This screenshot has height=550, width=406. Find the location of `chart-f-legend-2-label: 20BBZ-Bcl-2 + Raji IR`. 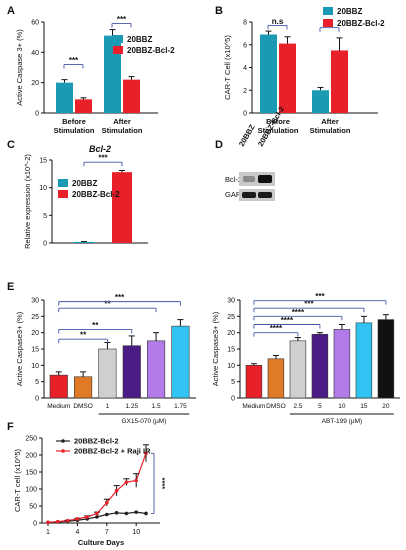

chart-f-legend-2-label: 20BBZ-Bcl-2 + Raji IR is located at coordinates (112, 451).